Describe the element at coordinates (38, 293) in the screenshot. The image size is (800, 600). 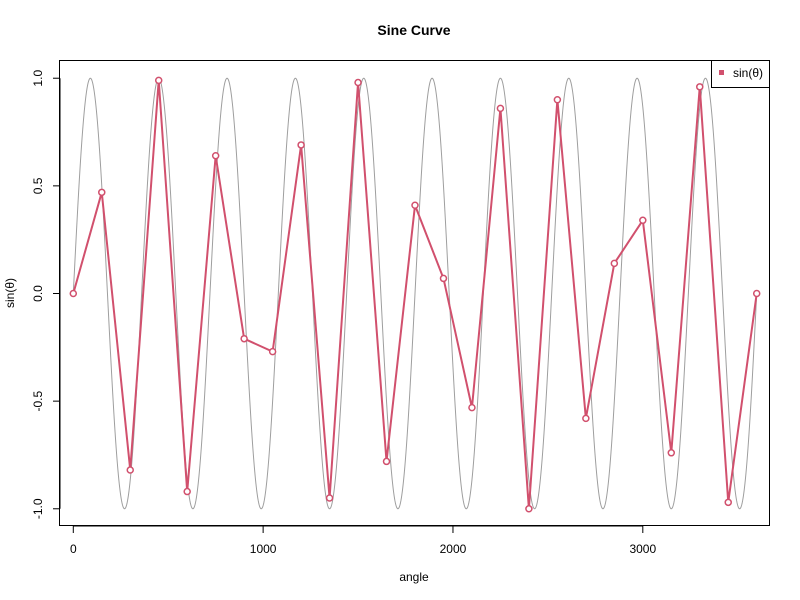
I see `y-tick-label: 0.0` at that location.